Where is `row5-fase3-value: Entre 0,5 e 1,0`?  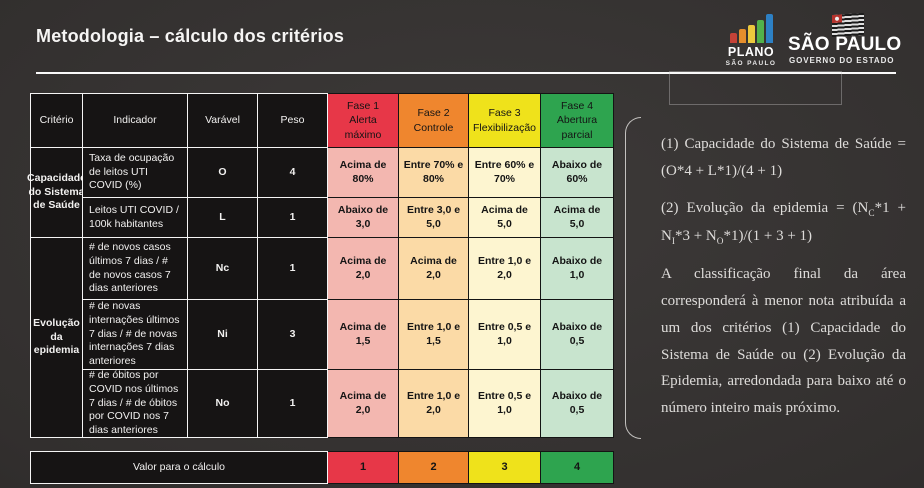 row5-fase3-value: Entre 0,5 e 1,0 is located at coordinates (505, 404).